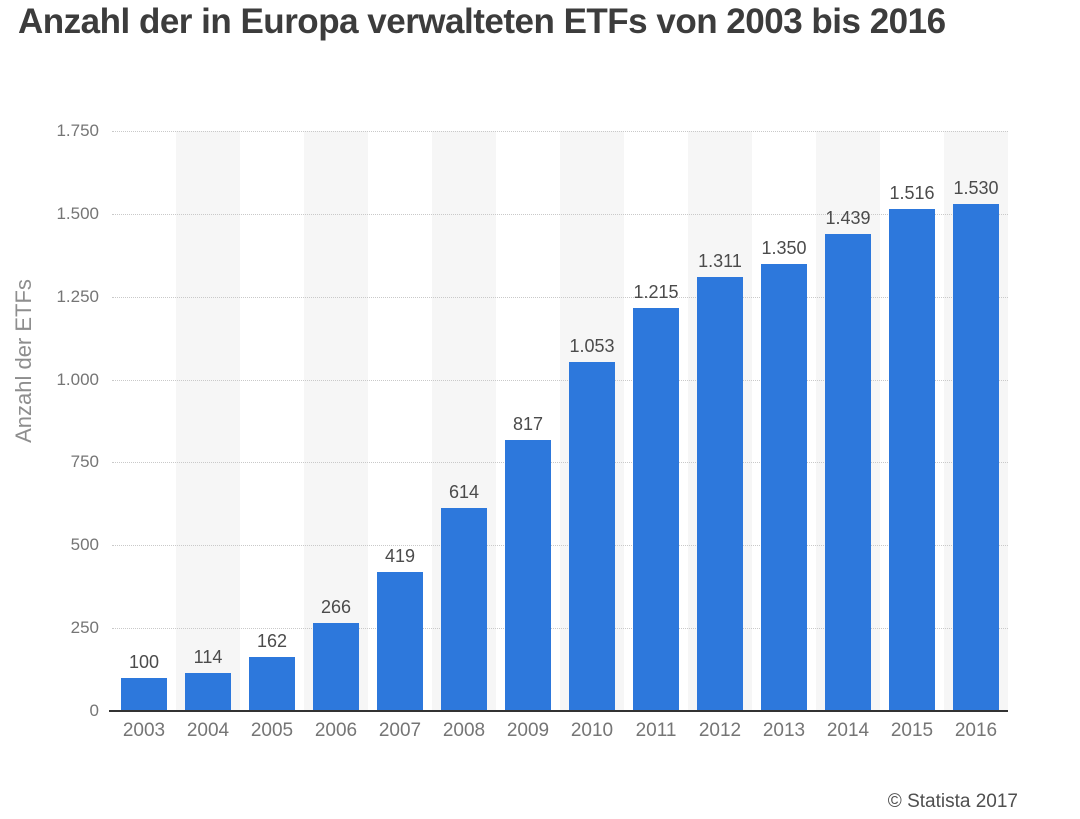 The width and height of the screenshot is (1080, 819). What do you see at coordinates (592, 536) in the screenshot?
I see `bar-2010` at bounding box center [592, 536].